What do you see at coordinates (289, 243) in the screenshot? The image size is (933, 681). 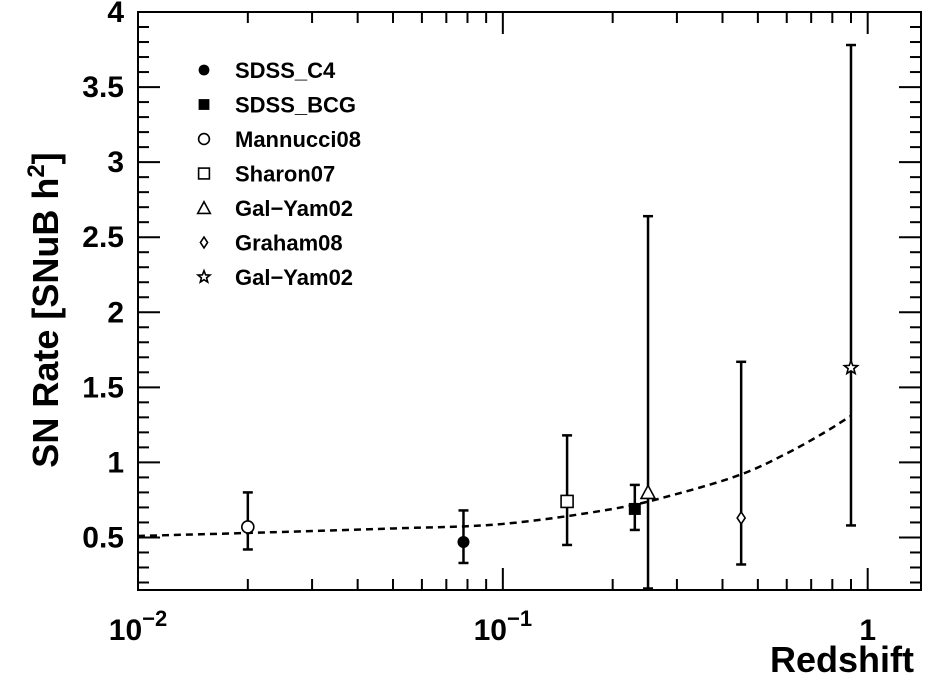 I see `legend-label: Graham08` at bounding box center [289, 243].